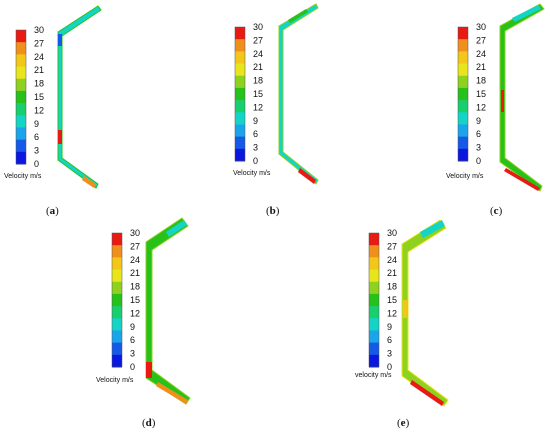 The image size is (550, 433). What do you see at coordinates (273, 211) in the screenshot?
I see `panel-label: (b)` at bounding box center [273, 211].